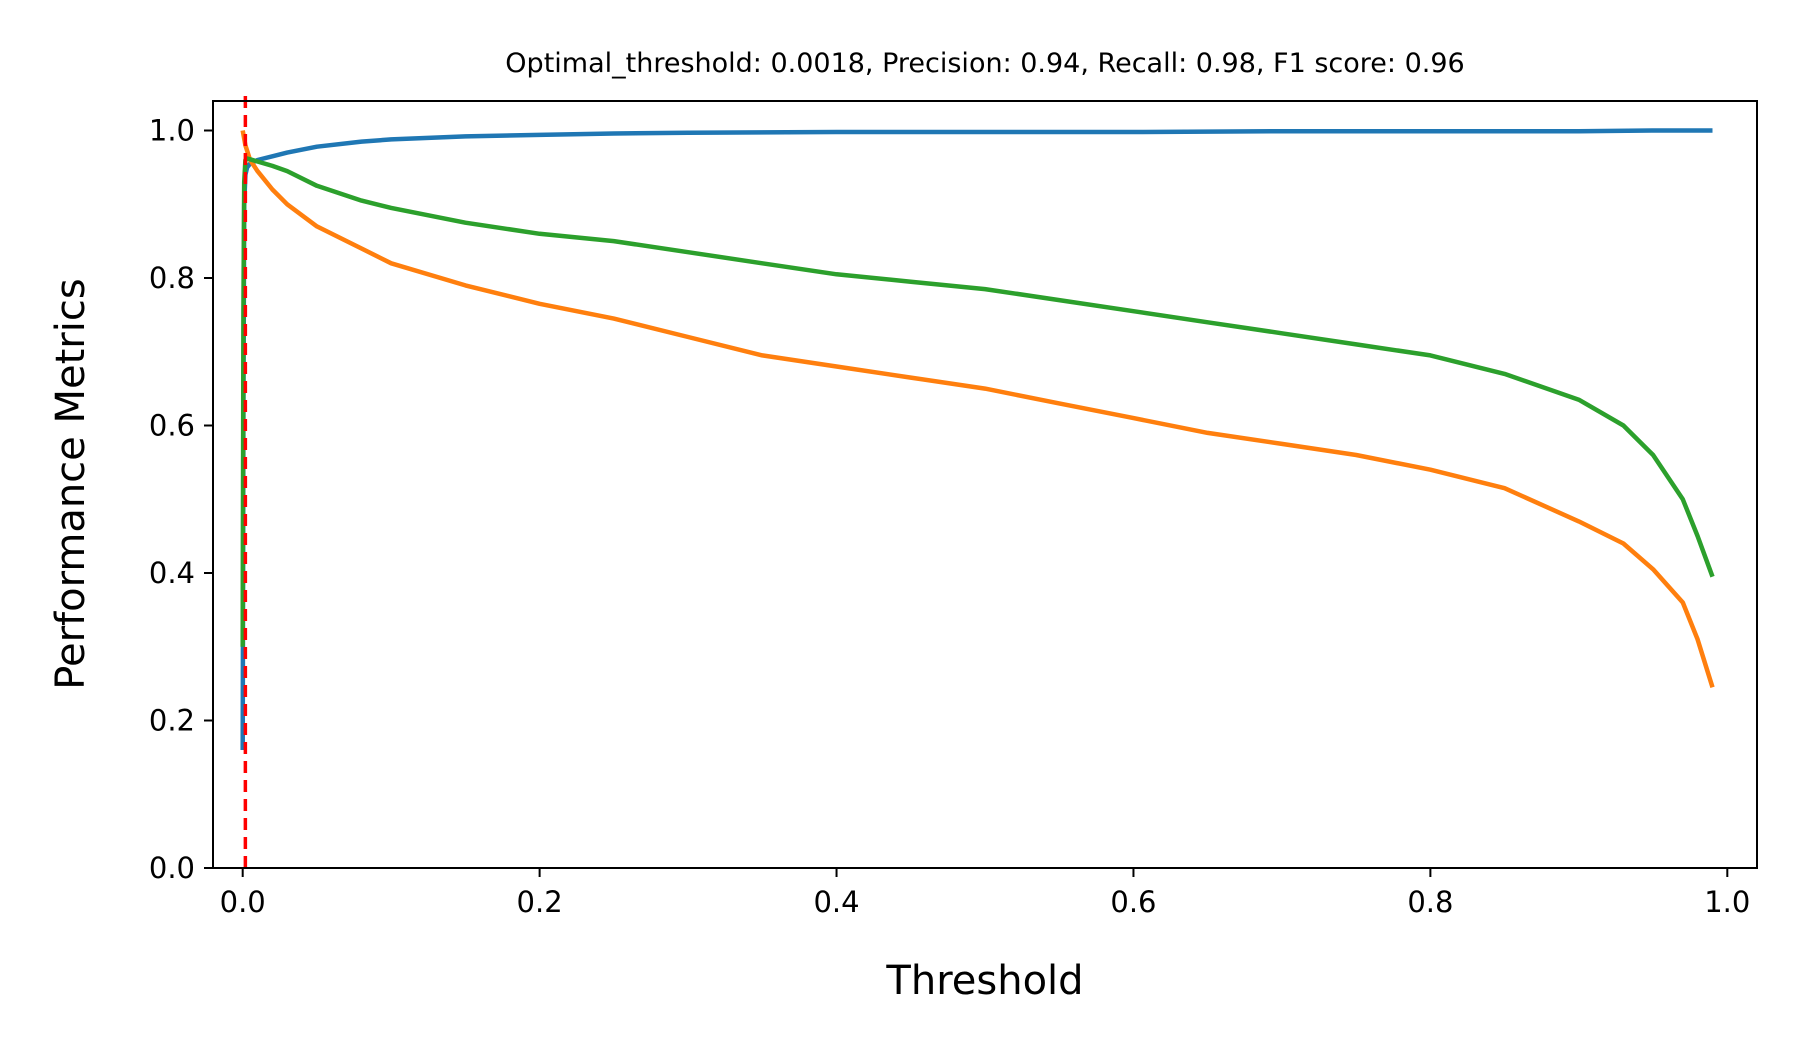 This screenshot has height=1050, width=1800. What do you see at coordinates (71, 483) in the screenshot?
I see `y-axis-label: Performance Metrics` at bounding box center [71, 483].